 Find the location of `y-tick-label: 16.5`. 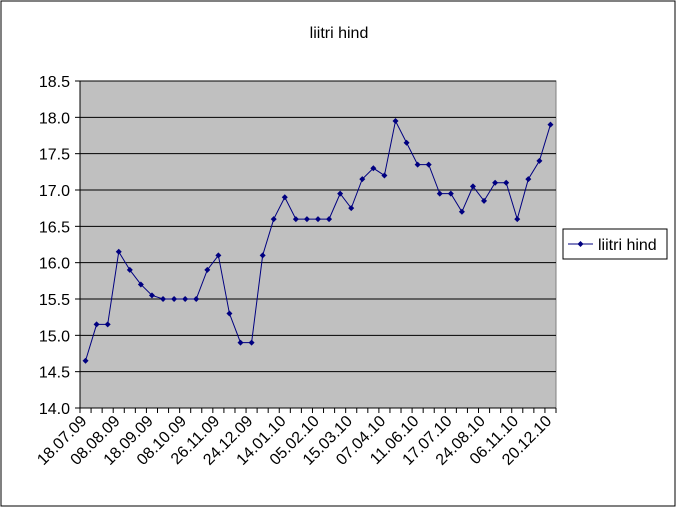

y-tick-label: 16.5 is located at coordinates (54, 227).